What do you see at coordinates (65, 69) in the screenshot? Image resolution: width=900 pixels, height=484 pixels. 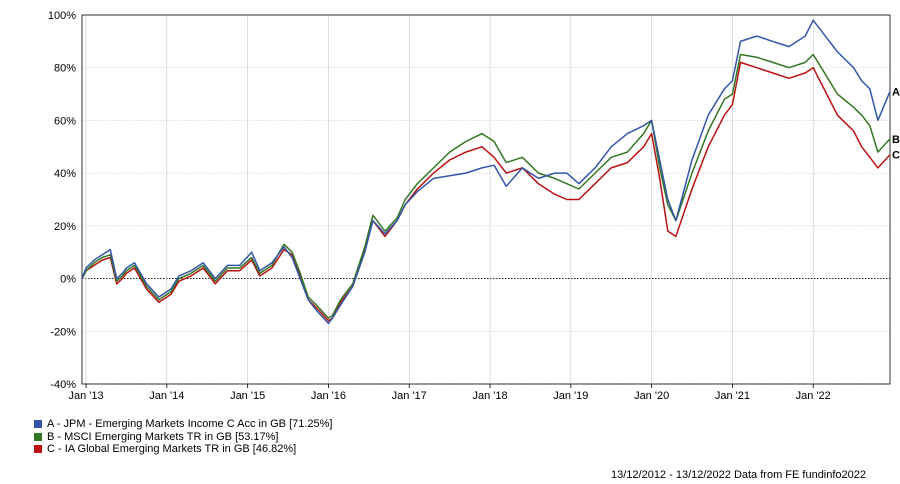 I see `y-tick-label: 80%` at bounding box center [65, 69].